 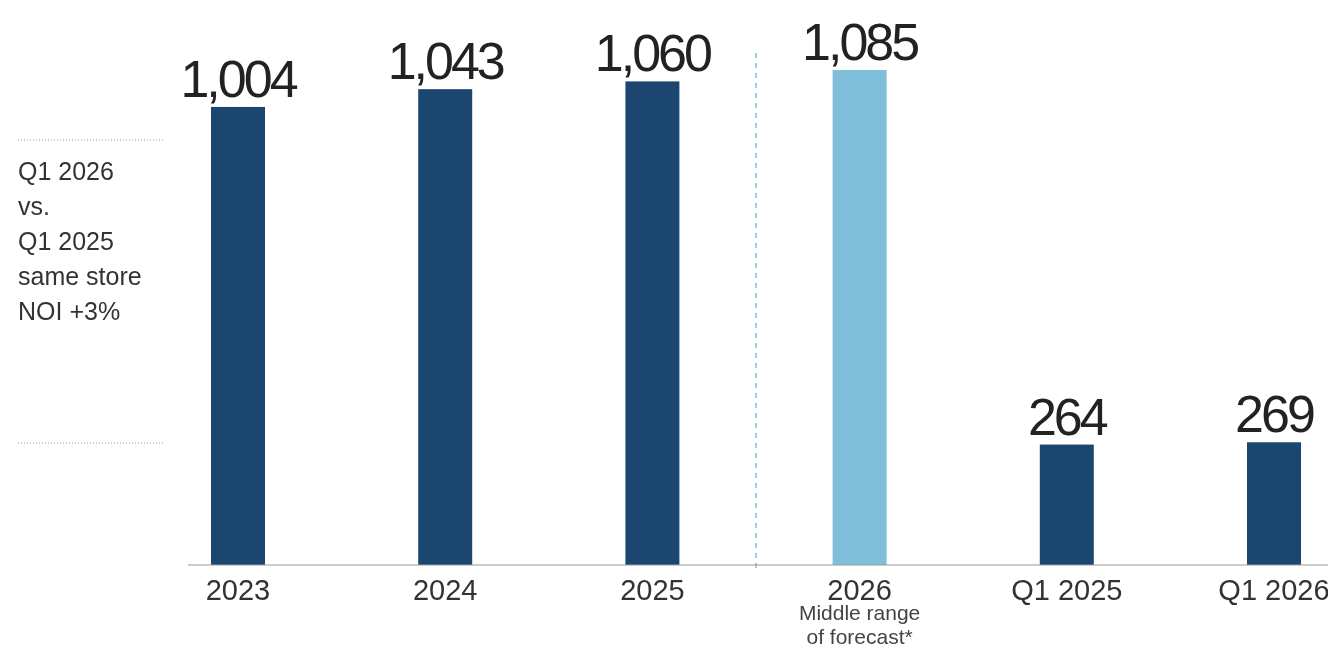 I want to click on data-label: 1,060, so click(x=653, y=53).